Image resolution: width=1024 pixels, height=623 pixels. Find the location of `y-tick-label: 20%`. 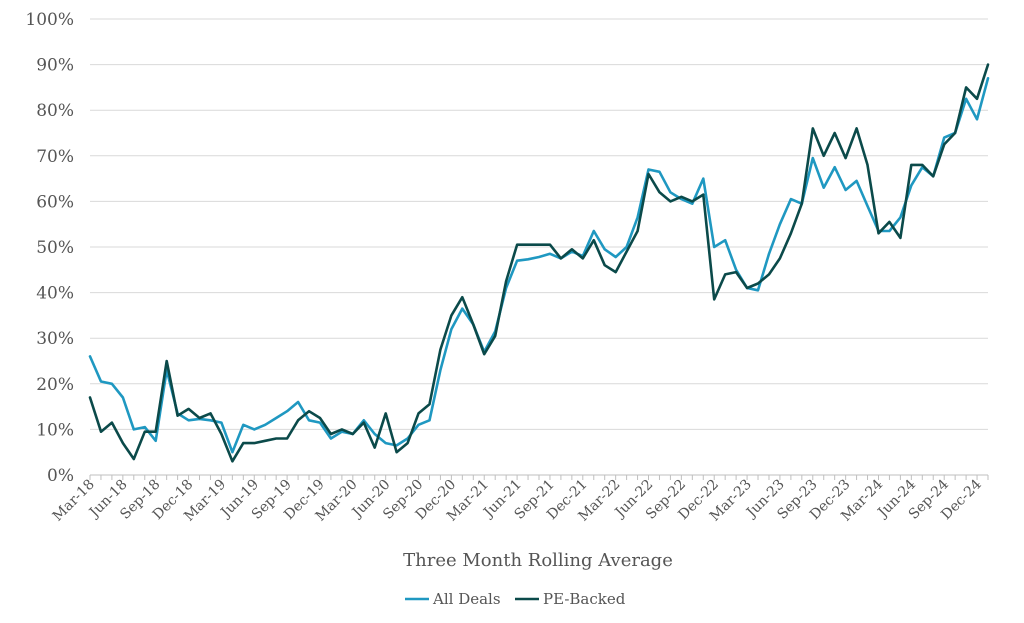

y-tick-label: 20% is located at coordinates (55, 385).